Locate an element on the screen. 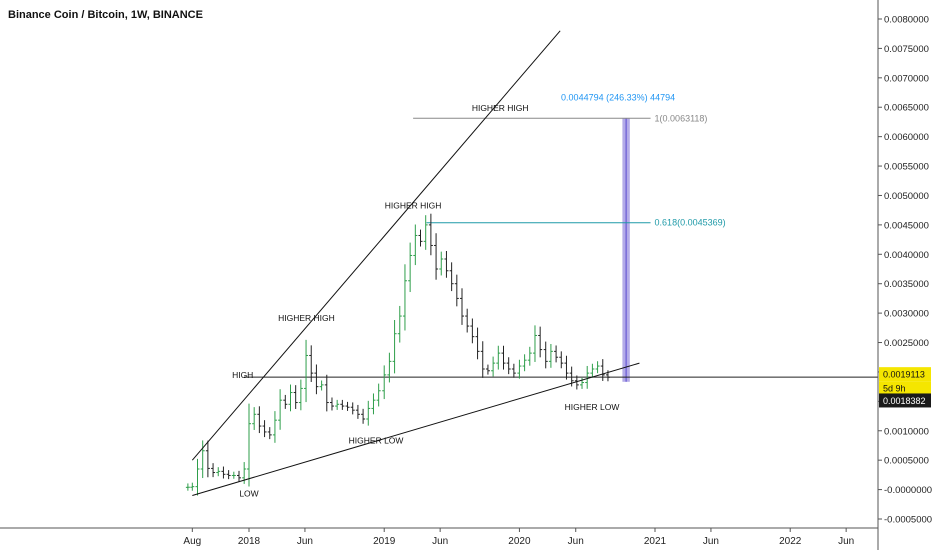  y-tick-label: 0.0060000 is located at coordinates (906, 137).